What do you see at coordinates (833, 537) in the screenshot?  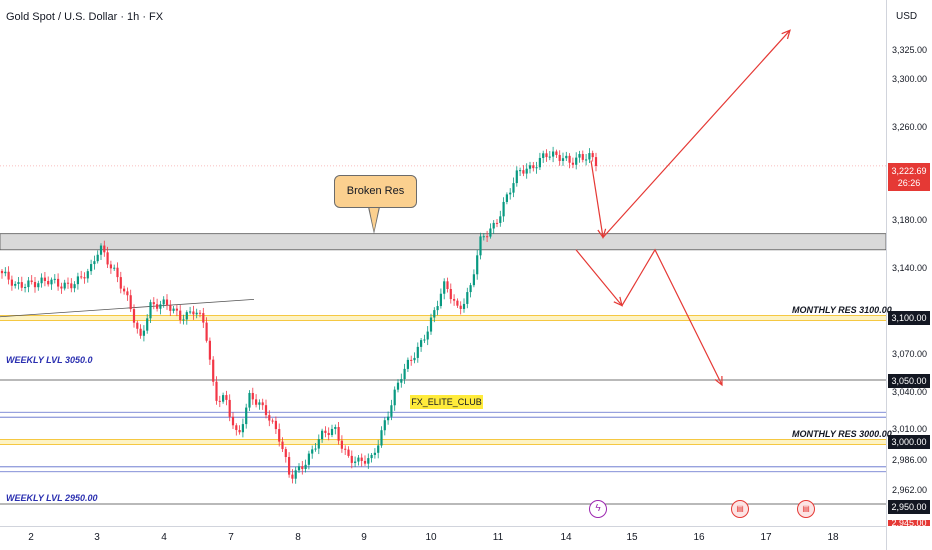 I see `time-label: 18` at bounding box center [833, 537].